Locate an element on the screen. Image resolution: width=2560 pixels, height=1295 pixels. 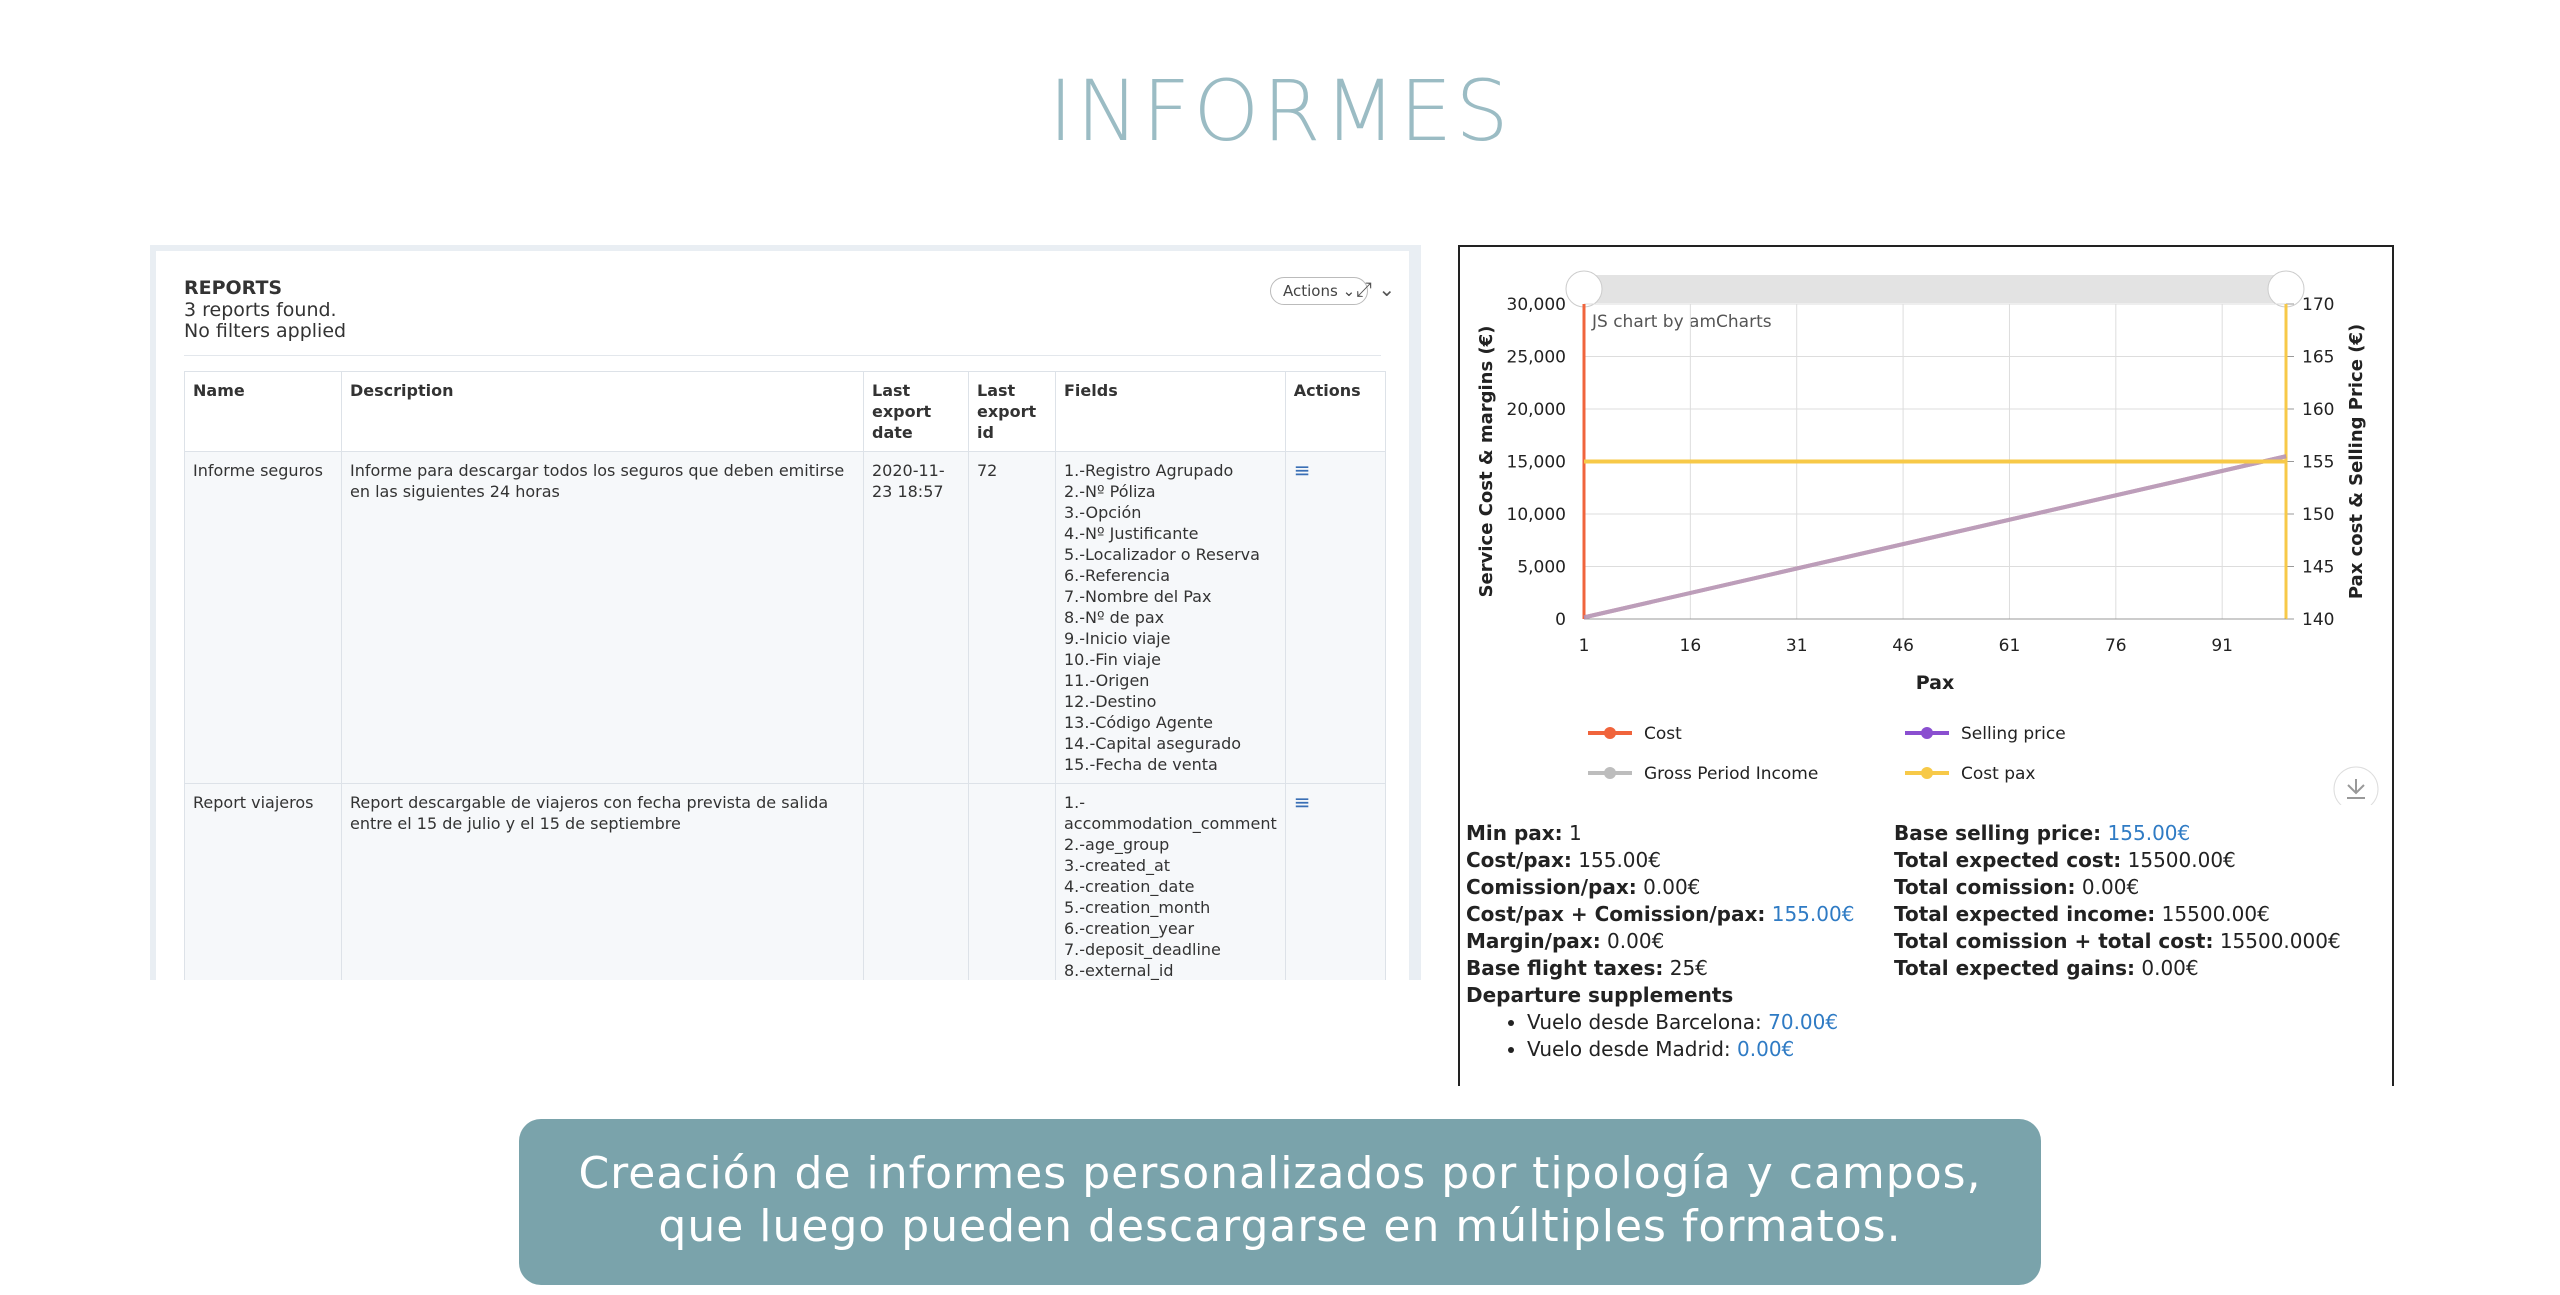
field-item: 3.-created_at is located at coordinates (1117, 865).